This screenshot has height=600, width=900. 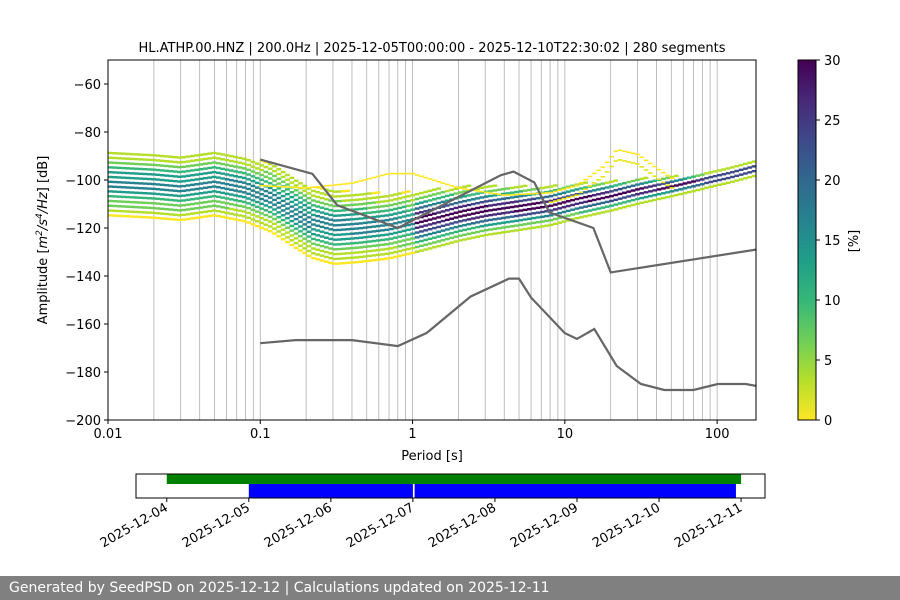 I want to click on x-tick-label: 1, so click(x=412, y=434).